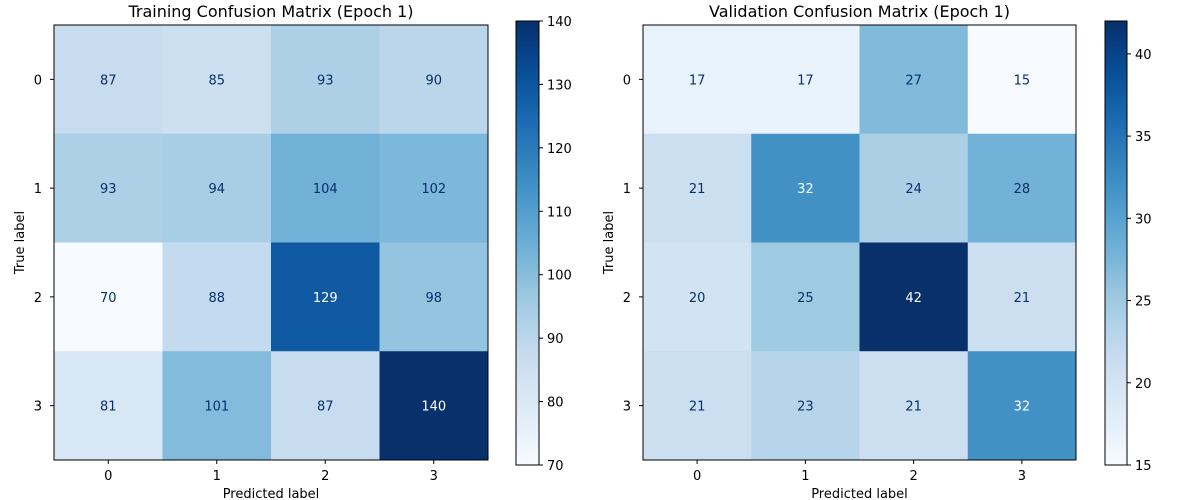 This screenshot has height=500, width=1200. I want to click on cell-value-label: 24, so click(913, 189).